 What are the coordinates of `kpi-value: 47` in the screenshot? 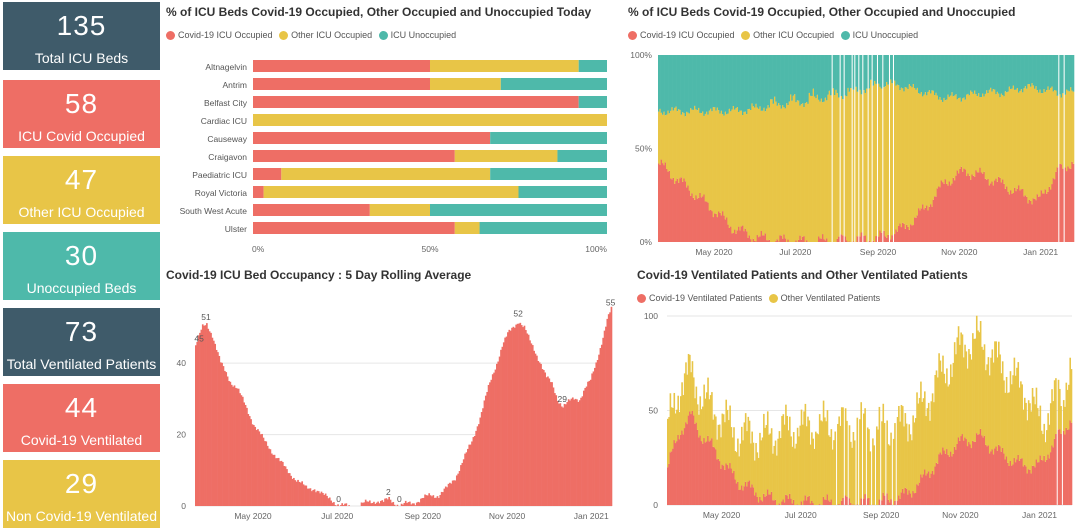 It's located at (81, 179).